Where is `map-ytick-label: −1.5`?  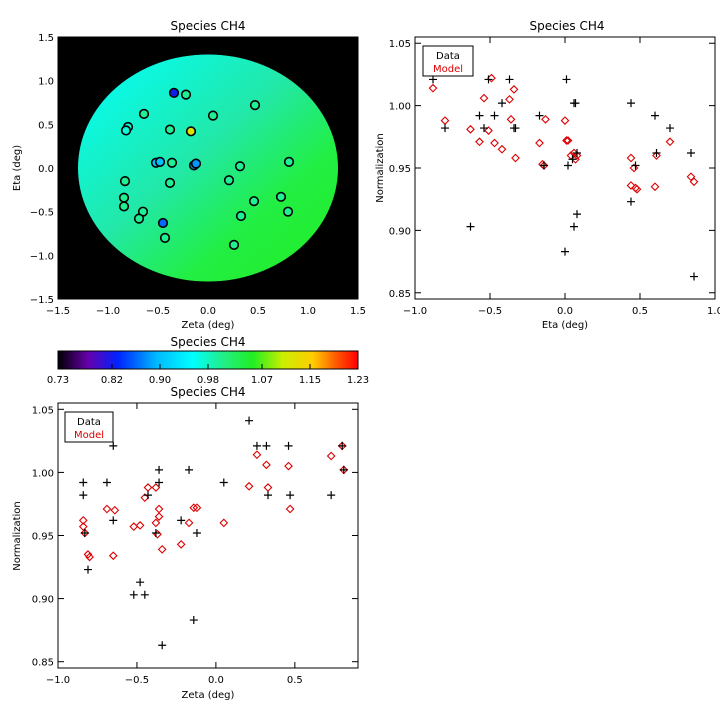 map-ytick-label: −1.5 is located at coordinates (42, 300).